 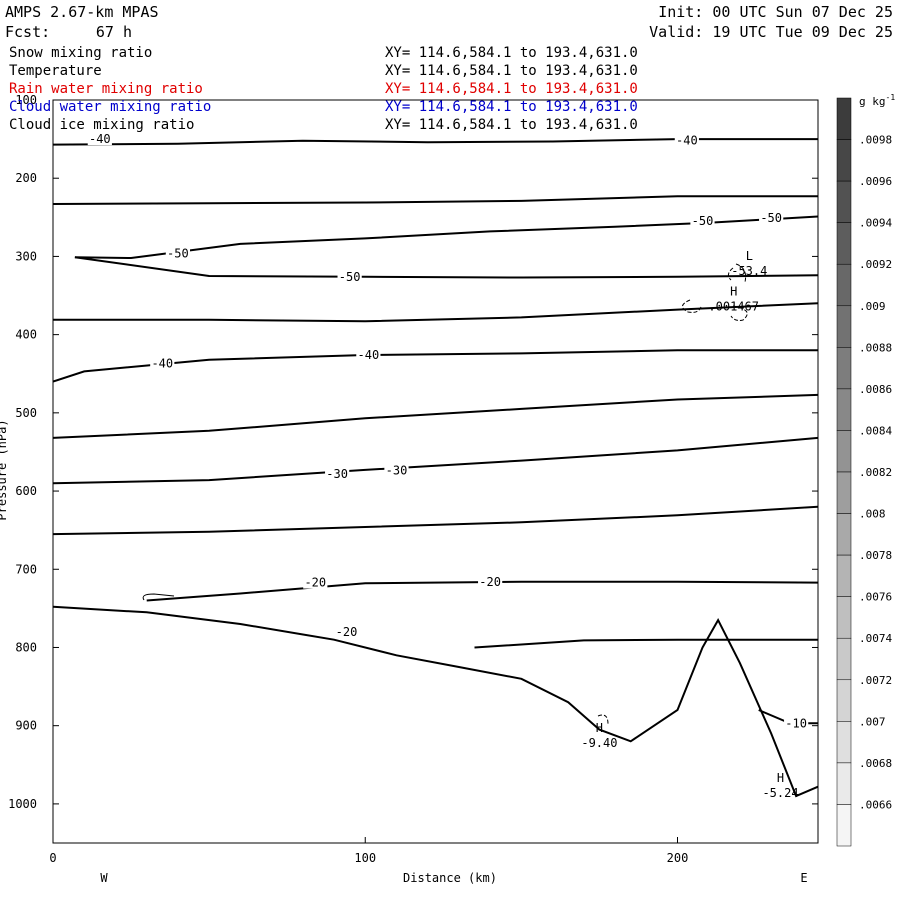 I want to click on colorbar-level-label: .0086, so click(x=875, y=389).